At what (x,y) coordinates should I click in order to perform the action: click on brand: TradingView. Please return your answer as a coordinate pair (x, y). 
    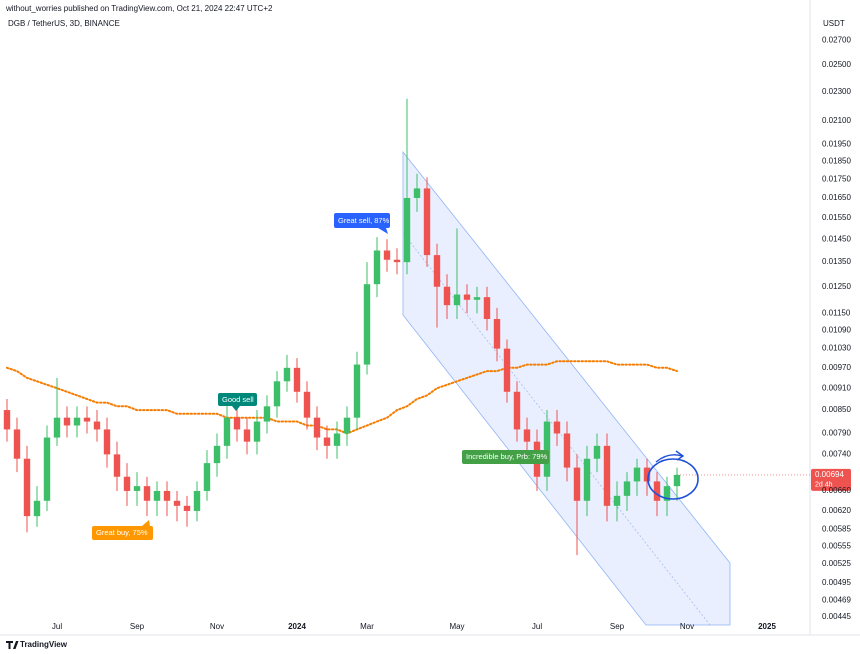
    Looking at the image, I should click on (37, 644).